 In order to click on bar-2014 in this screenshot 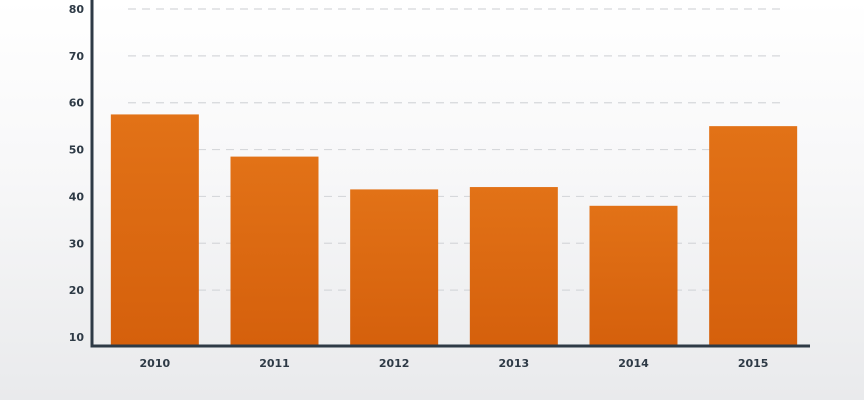, I will do `click(633, 275)`.